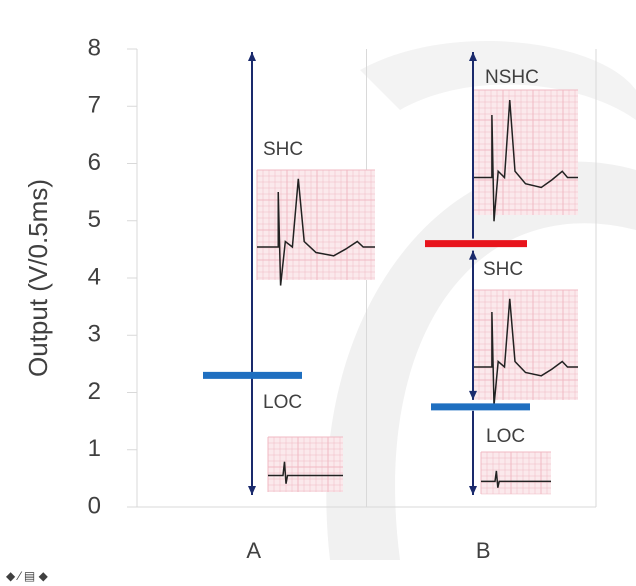 This screenshot has height=586, width=636. I want to click on x-tick-label: A, so click(253, 550).